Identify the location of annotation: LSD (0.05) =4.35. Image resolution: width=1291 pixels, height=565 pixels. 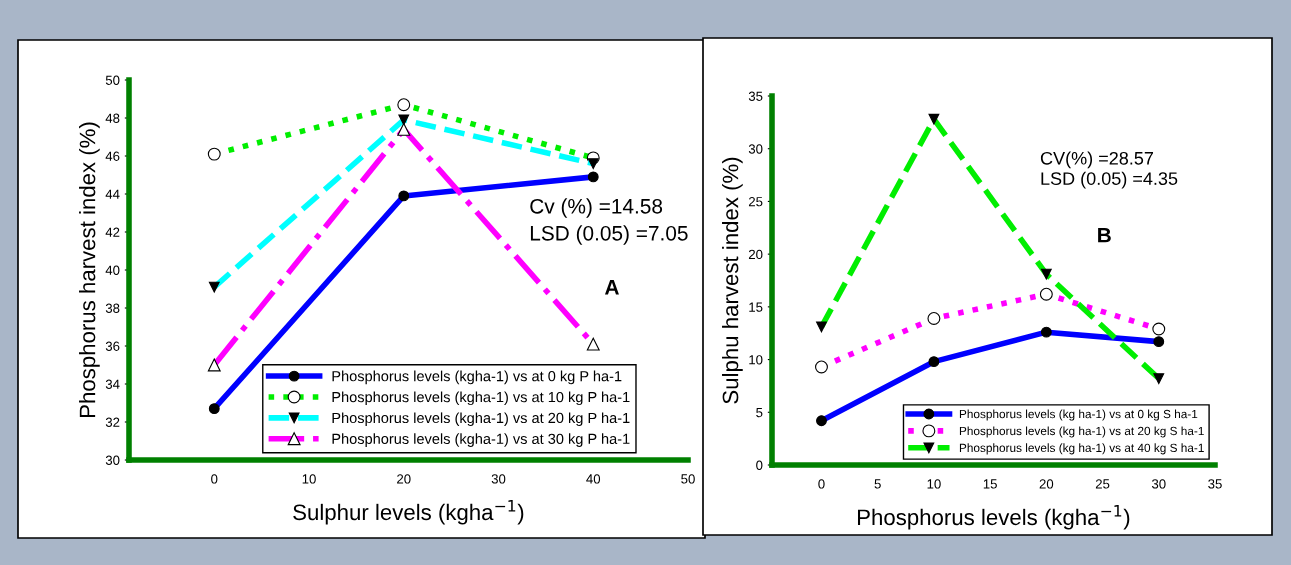
(1109, 180).